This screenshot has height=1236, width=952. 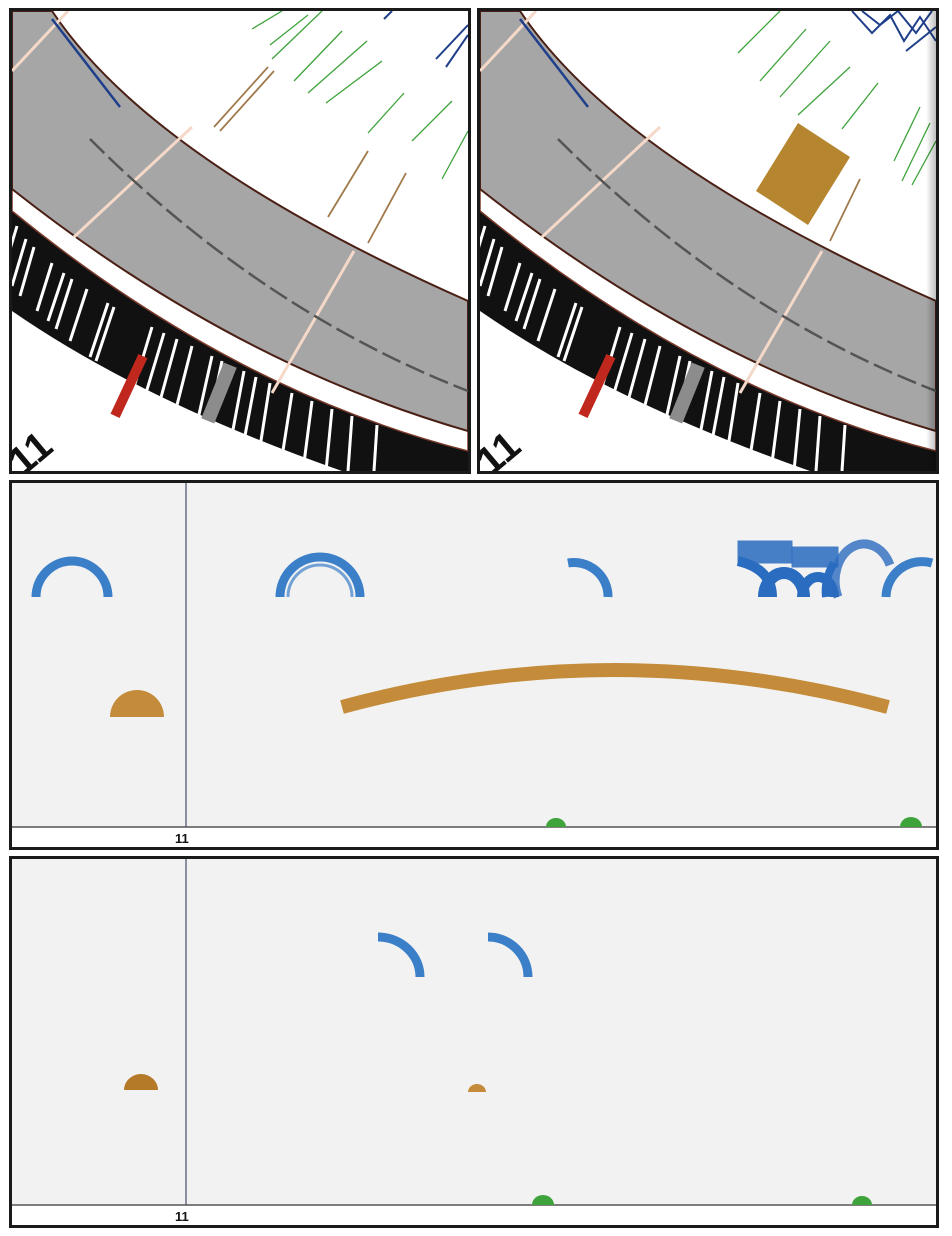 What do you see at coordinates (137, 703) in the screenshot?
I see `gold-semicircle` at bounding box center [137, 703].